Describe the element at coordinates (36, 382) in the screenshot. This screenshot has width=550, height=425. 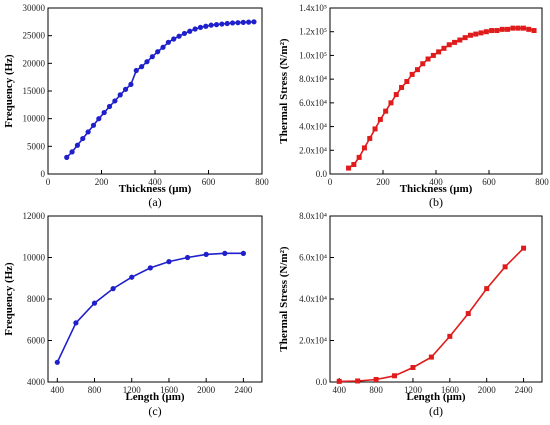
I see `y-tick-label: 4000` at that location.